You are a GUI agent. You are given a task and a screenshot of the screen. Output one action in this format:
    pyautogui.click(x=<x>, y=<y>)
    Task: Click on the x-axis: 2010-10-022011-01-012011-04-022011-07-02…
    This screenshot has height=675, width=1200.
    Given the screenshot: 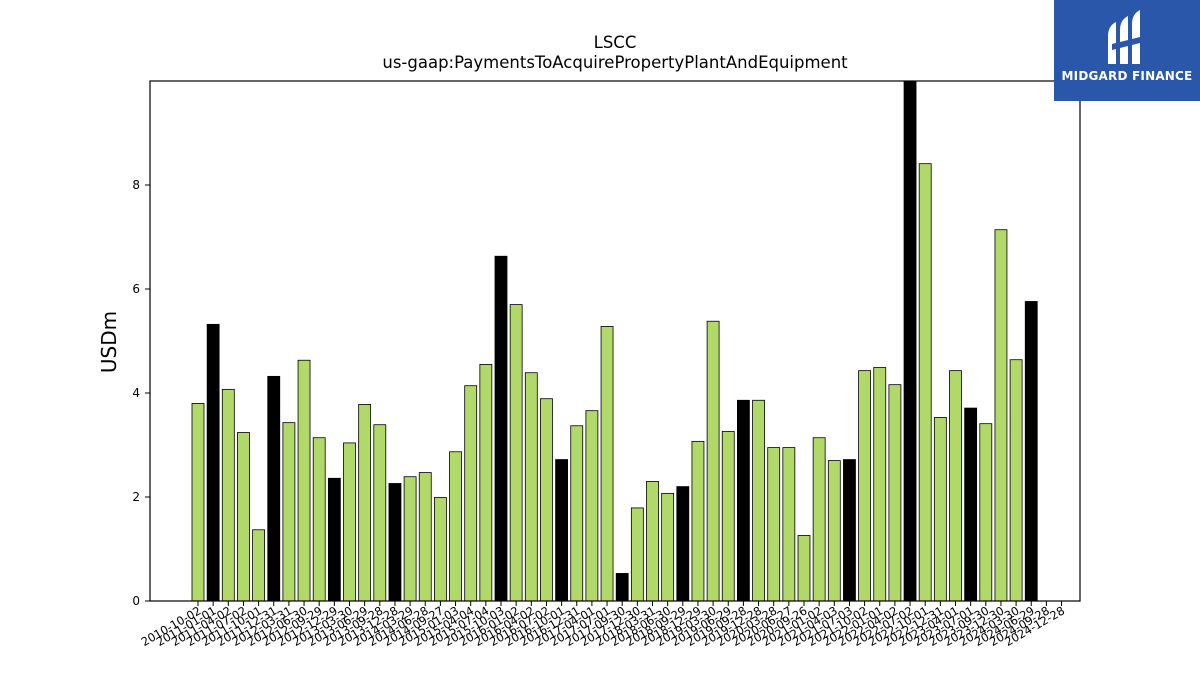 What is the action you would take?
    pyautogui.click(x=603, y=625)
    